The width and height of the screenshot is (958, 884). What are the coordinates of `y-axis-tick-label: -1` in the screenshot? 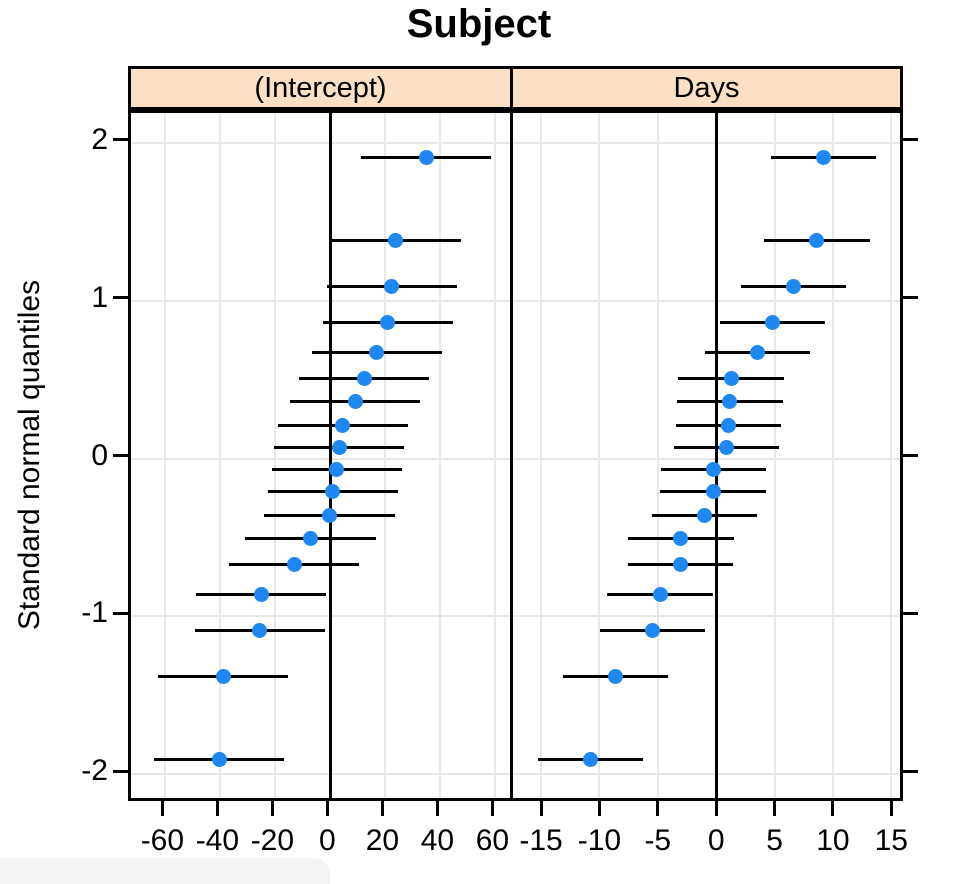 It's located at (94, 613).